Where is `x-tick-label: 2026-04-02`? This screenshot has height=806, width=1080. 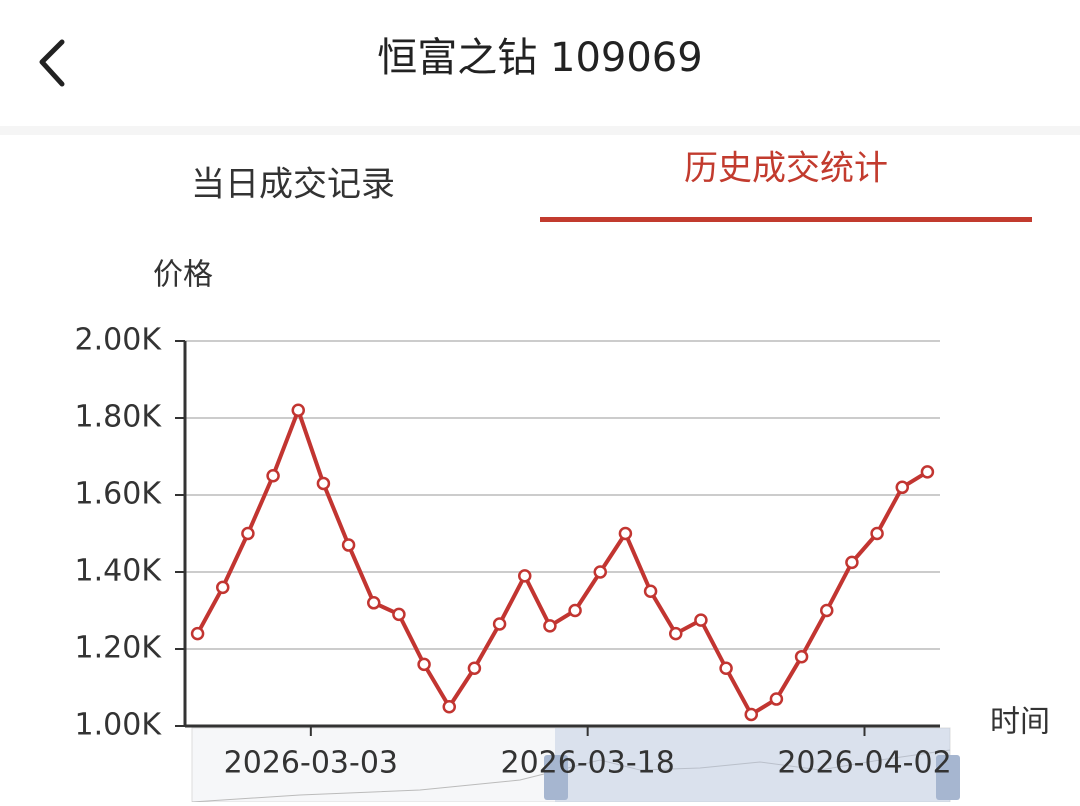
x-tick-label: 2026-04-02 is located at coordinates (864, 763).